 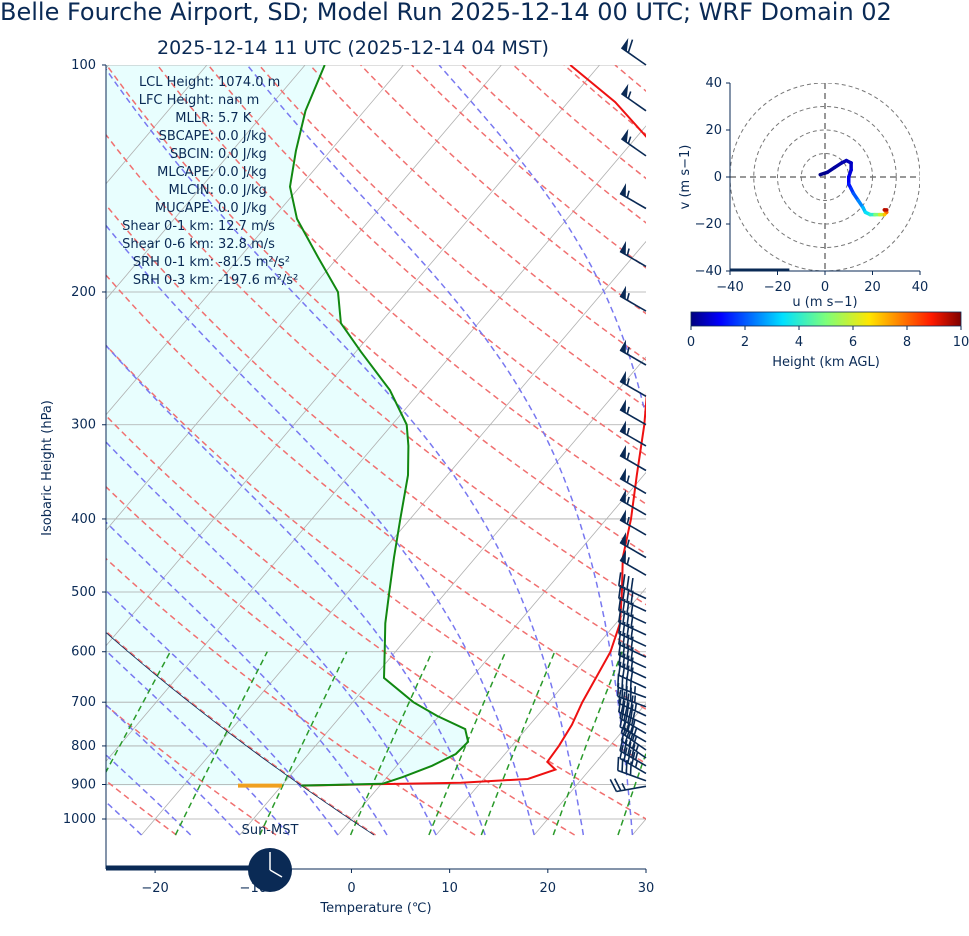 I want to click on wind-barbs, so click(x=628, y=415).